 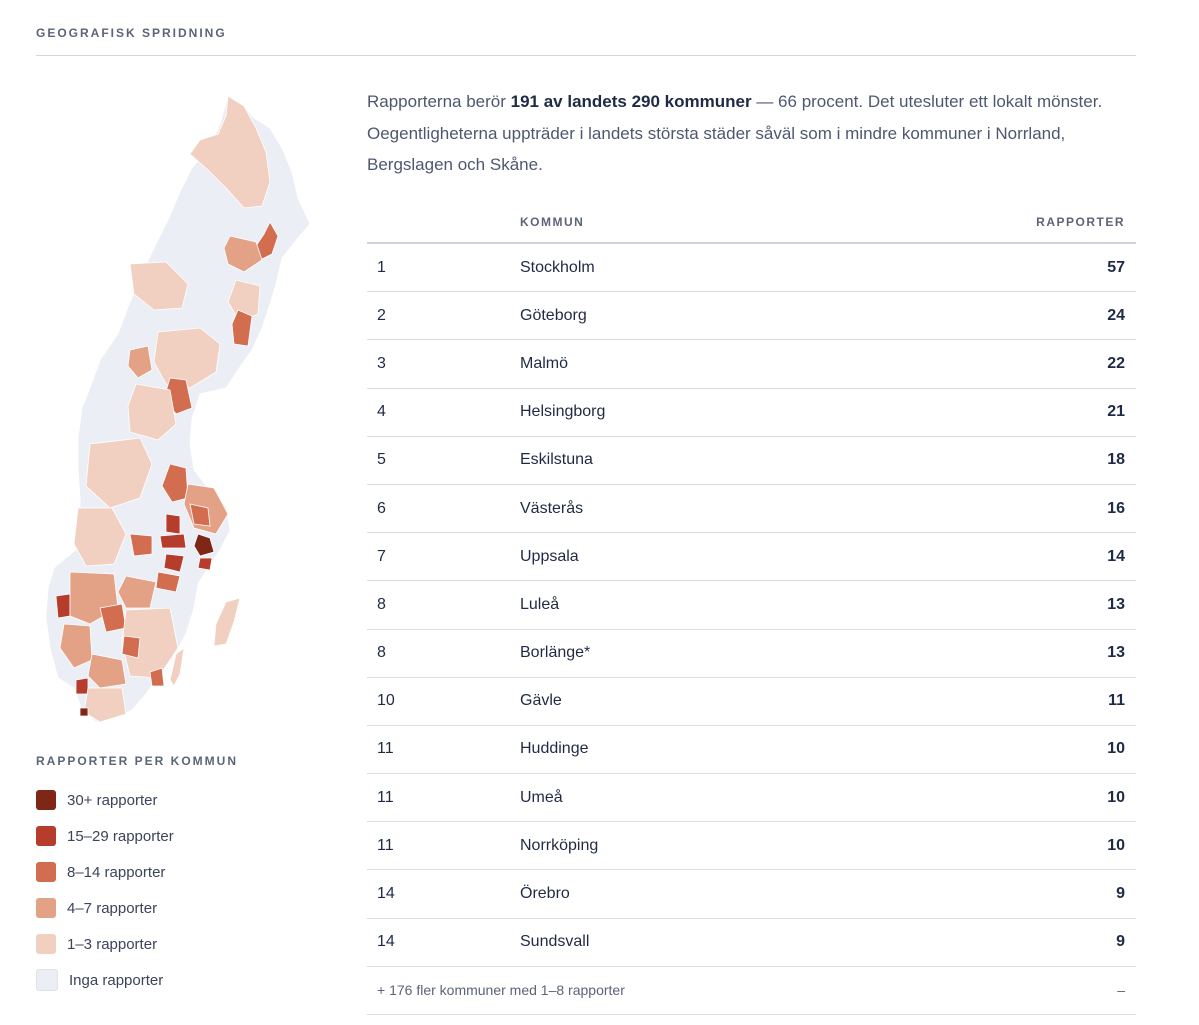 What do you see at coordinates (173, 524) in the screenshot?
I see `region-borlange` at bounding box center [173, 524].